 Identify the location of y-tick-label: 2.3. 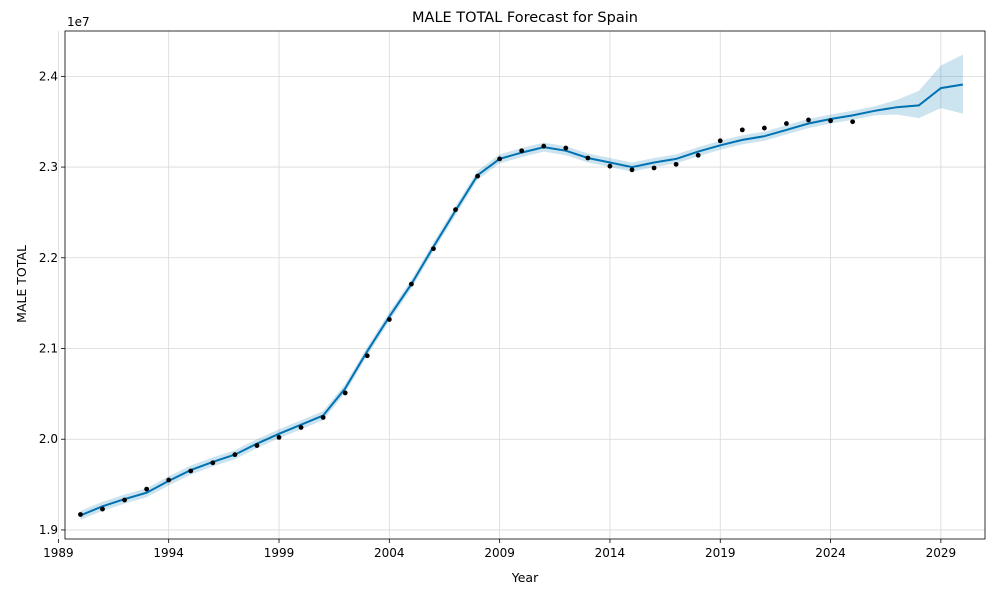
(48, 167).